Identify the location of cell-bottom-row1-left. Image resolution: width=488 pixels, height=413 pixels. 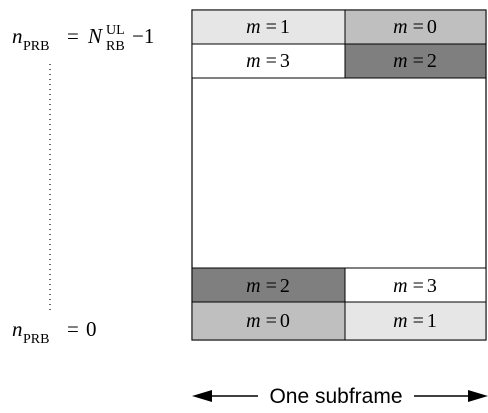
(268, 285).